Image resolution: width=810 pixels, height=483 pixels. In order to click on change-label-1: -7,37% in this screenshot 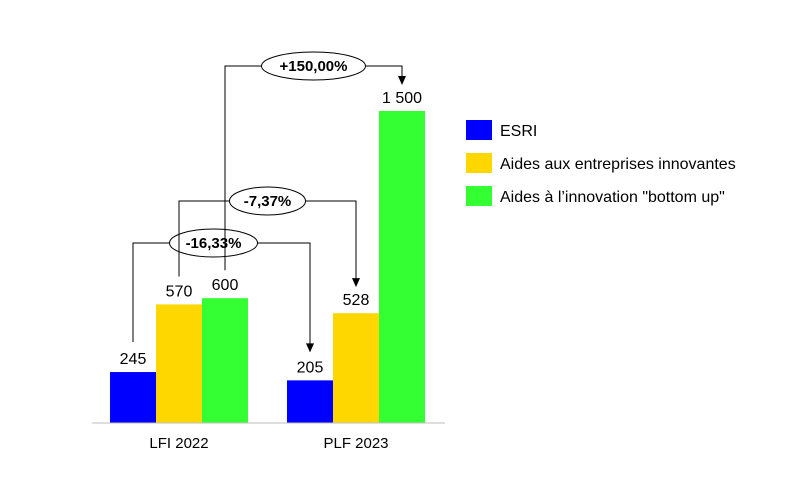, I will do `click(268, 201)`.